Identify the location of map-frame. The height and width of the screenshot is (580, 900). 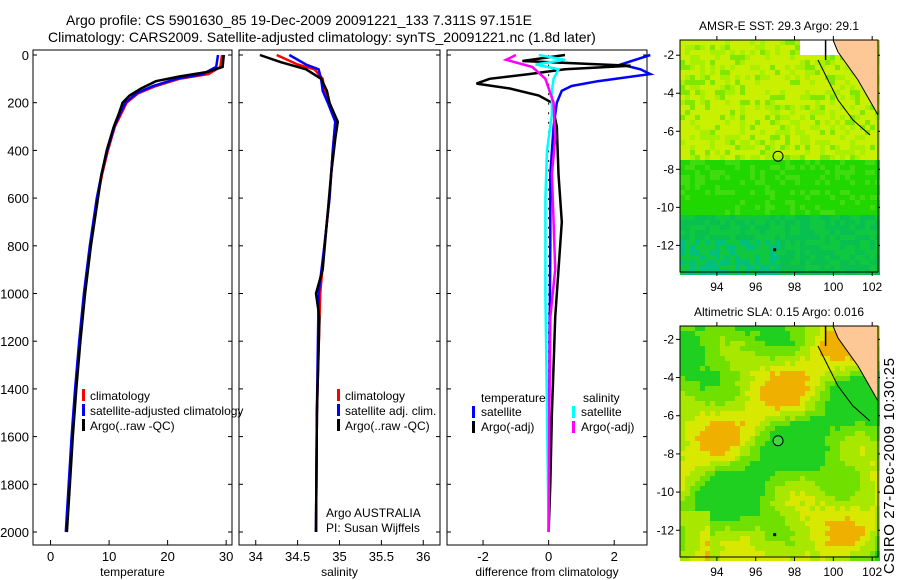
(779, 156).